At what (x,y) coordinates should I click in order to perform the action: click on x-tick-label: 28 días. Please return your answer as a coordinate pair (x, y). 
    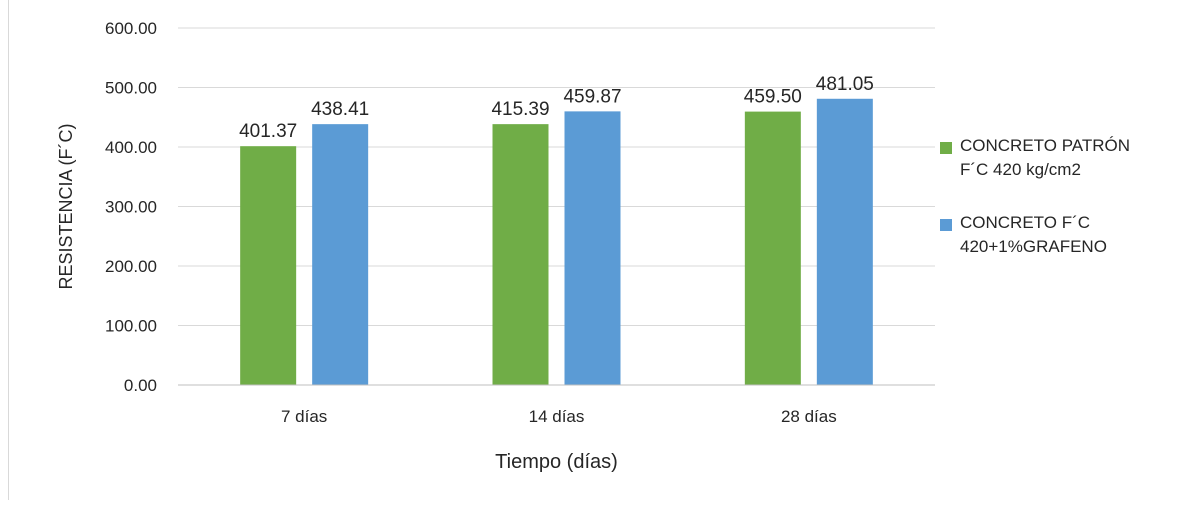
    Looking at the image, I should click on (809, 416).